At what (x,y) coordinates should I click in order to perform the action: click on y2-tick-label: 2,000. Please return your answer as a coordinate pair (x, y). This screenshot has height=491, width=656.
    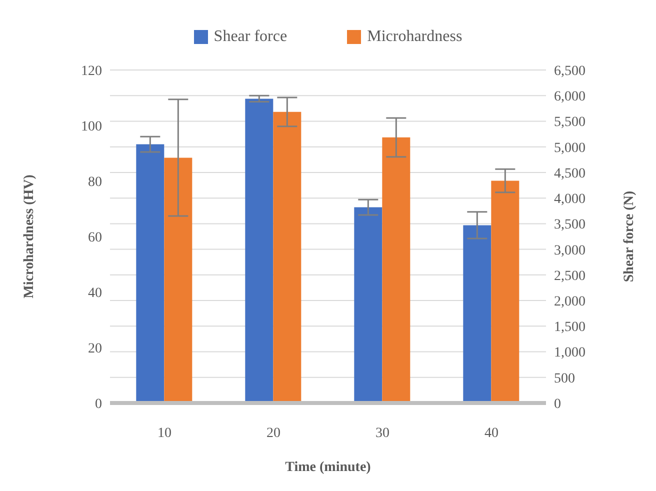
    Looking at the image, I should click on (570, 302).